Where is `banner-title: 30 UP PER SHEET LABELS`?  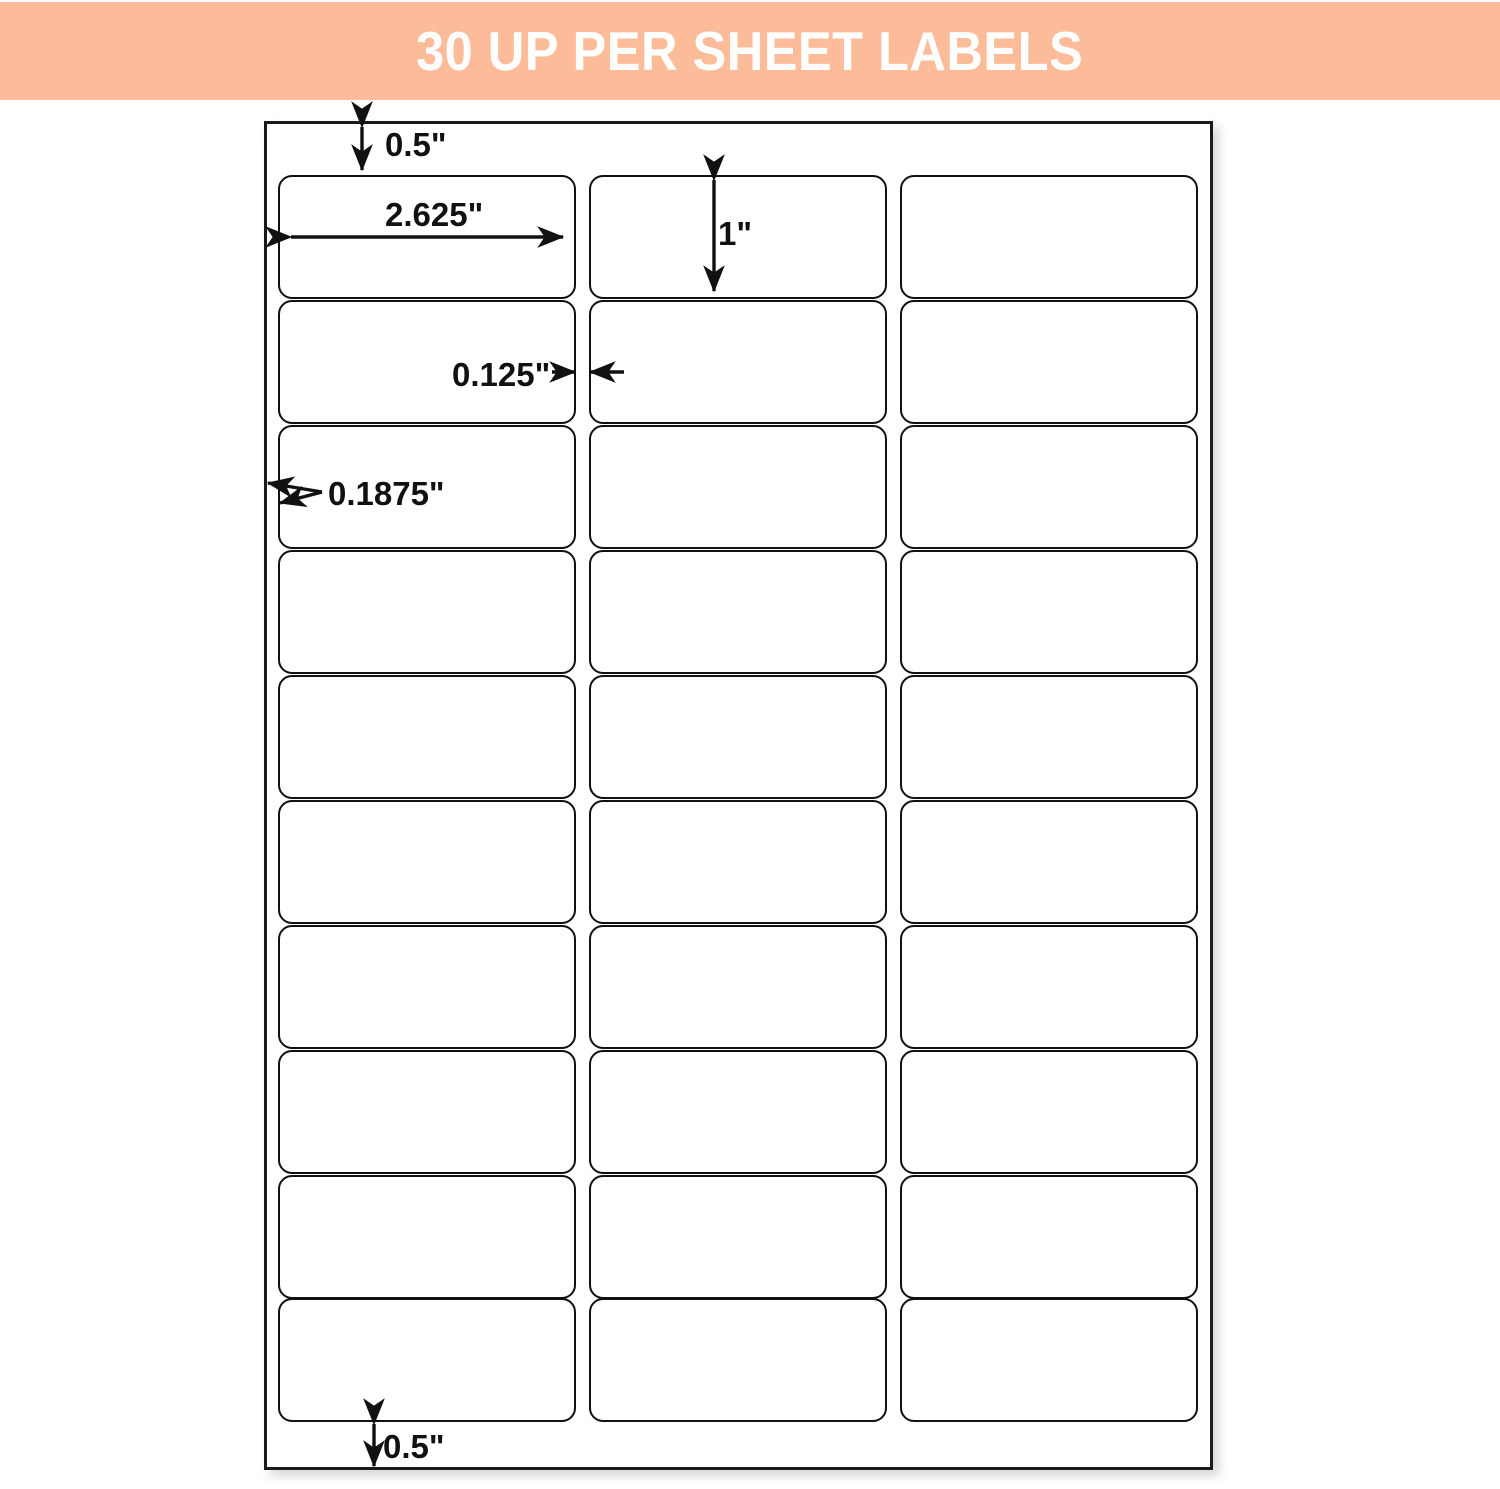 banner-title: 30 UP PER SHEET LABELS is located at coordinates (750, 51).